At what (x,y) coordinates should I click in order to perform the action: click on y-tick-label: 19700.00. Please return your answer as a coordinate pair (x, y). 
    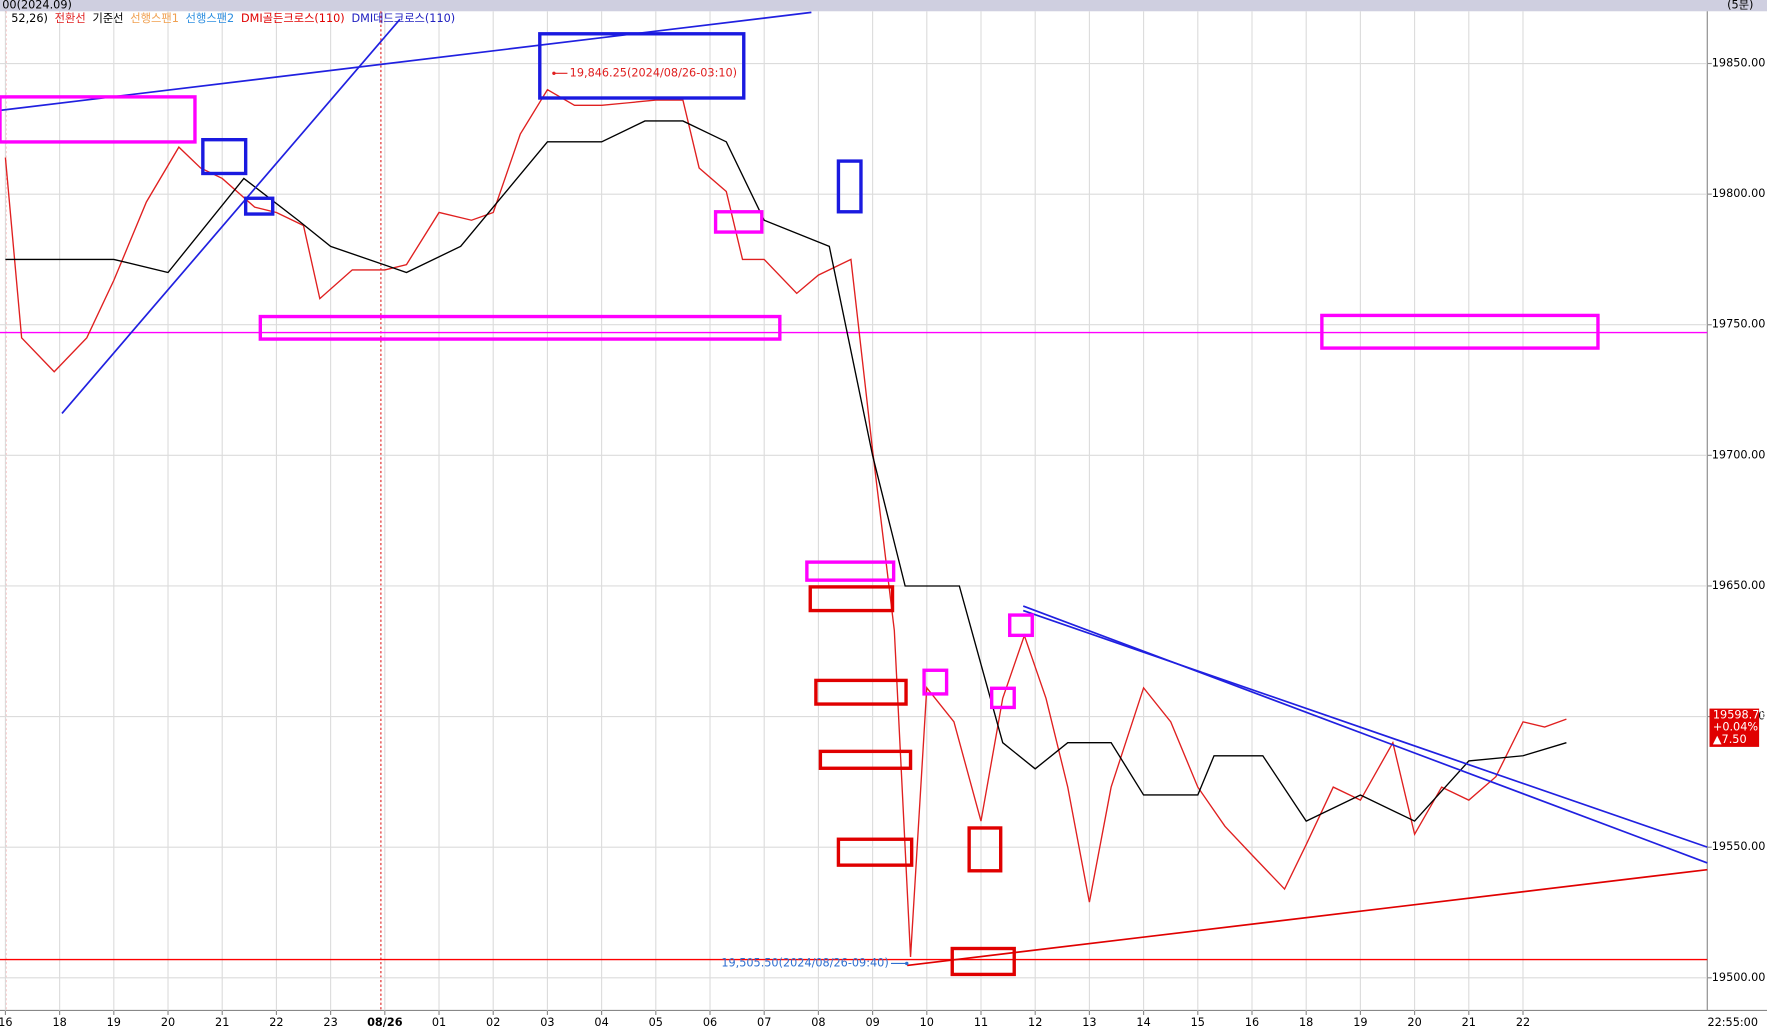
    Looking at the image, I should click on (1739, 454).